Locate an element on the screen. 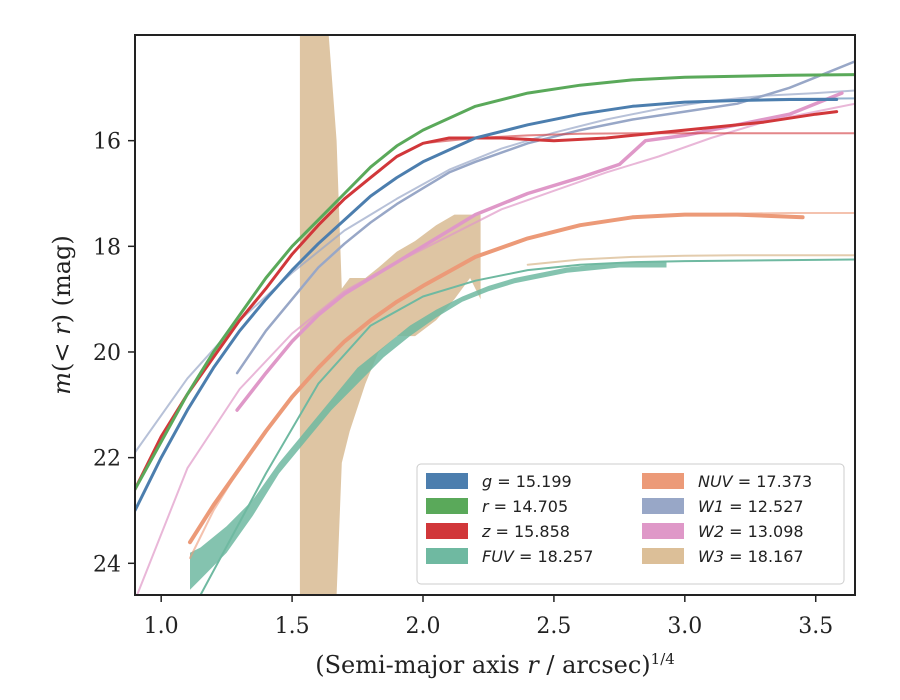 The width and height of the screenshot is (900, 700). x-axis: 1.0 1.5 2.0 2.5 3.0 3.5 is located at coordinates (488, 617).